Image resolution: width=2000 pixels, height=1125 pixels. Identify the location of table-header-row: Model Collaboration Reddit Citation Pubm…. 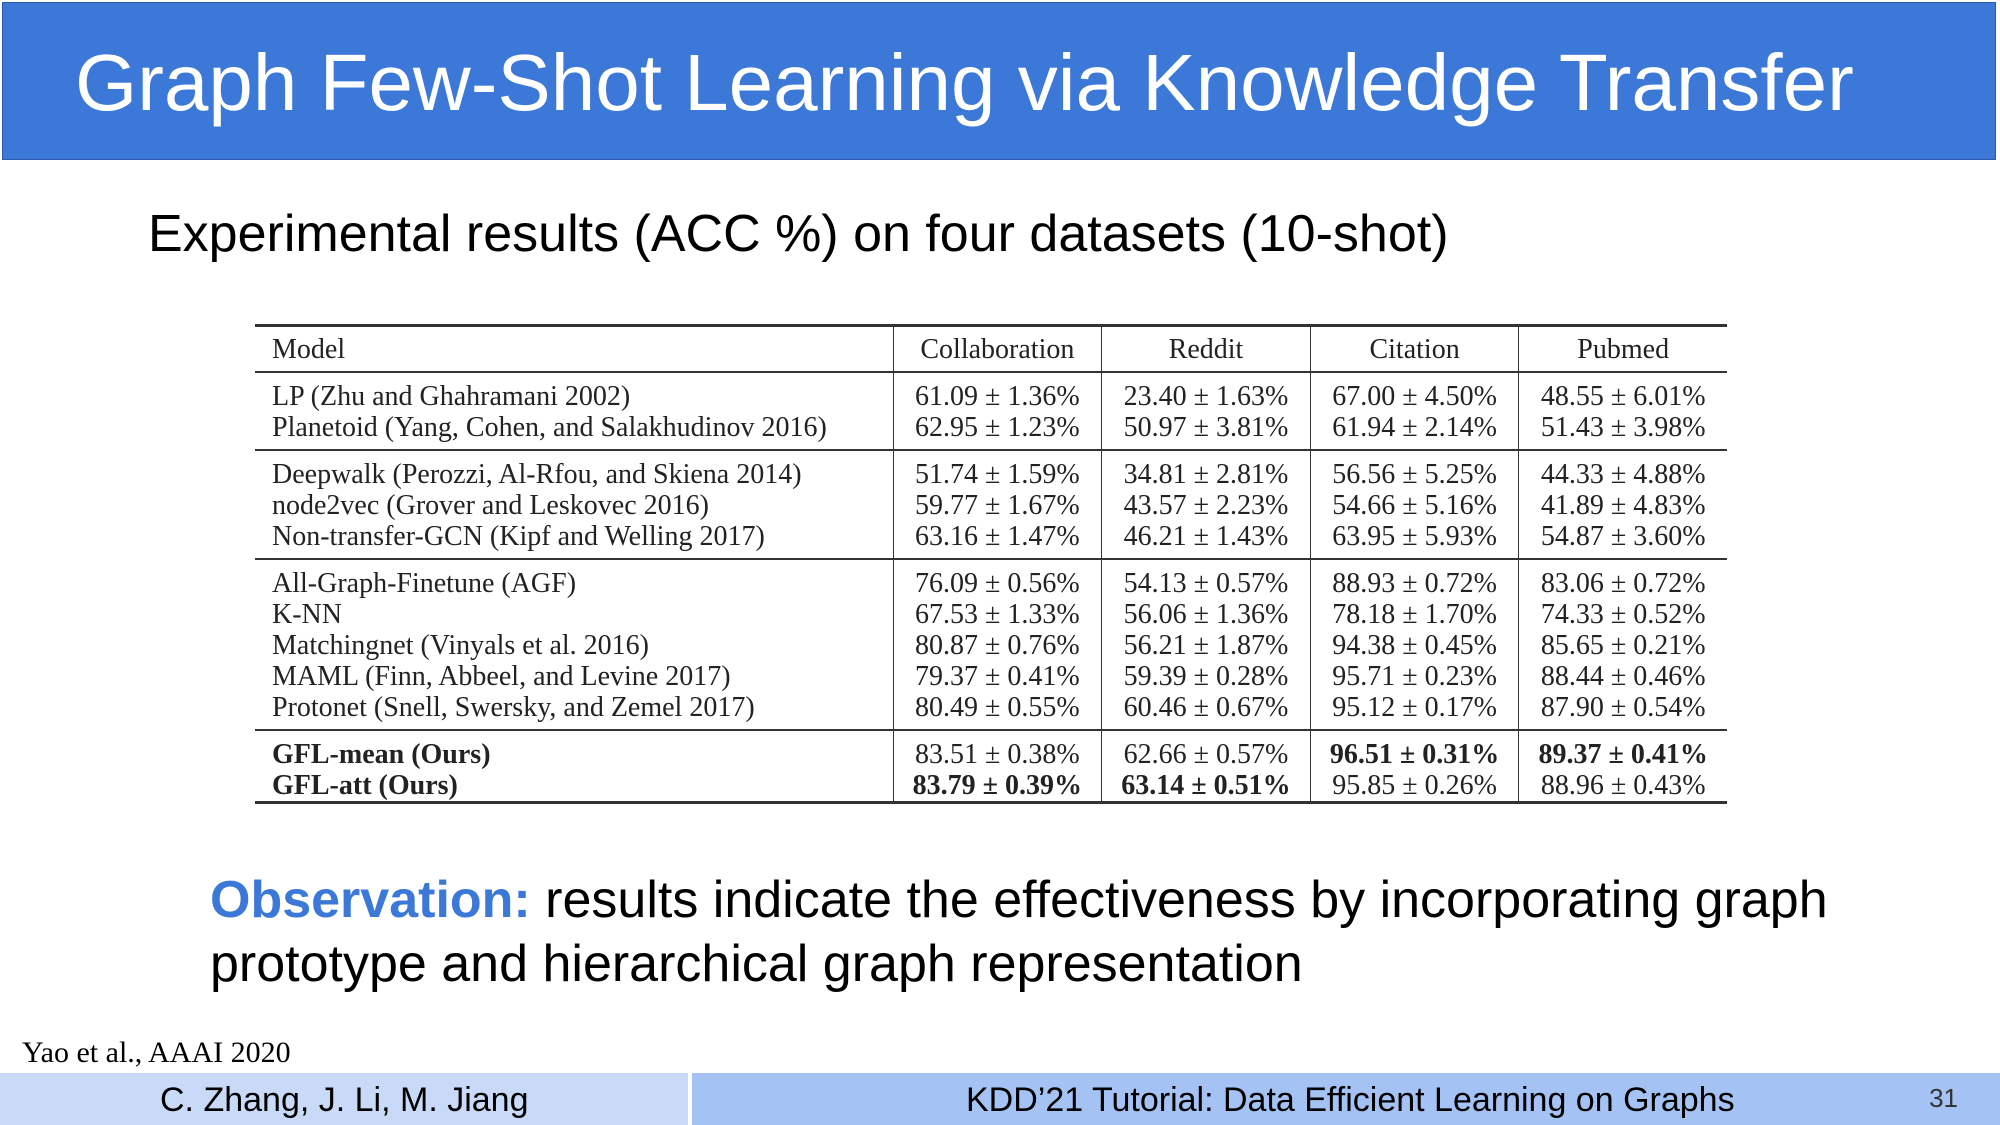
(991, 348).